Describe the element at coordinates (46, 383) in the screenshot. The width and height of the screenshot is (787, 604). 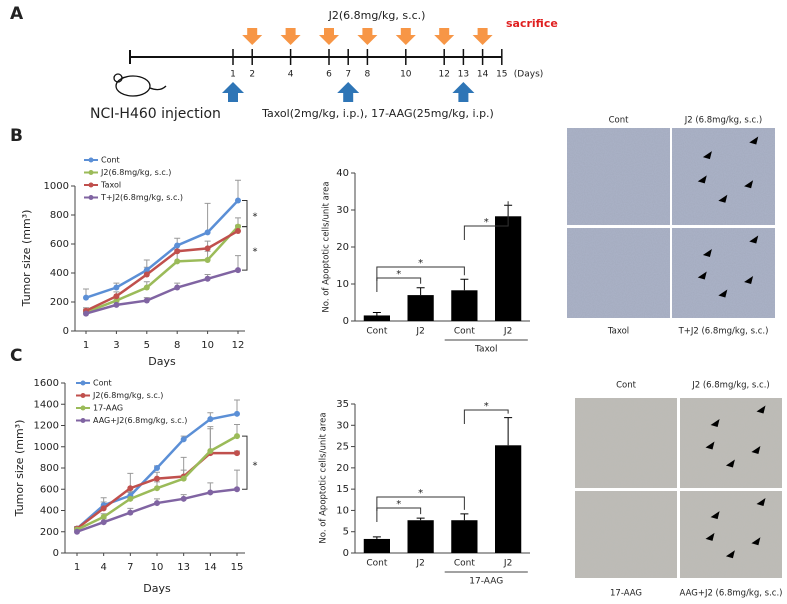
I see `y-tick-label: 1600` at that location.